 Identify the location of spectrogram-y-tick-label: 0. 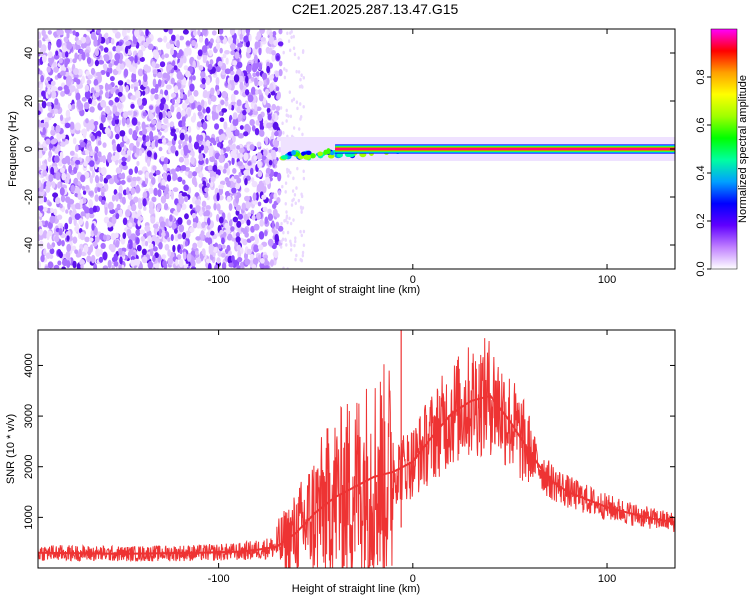
(29, 149).